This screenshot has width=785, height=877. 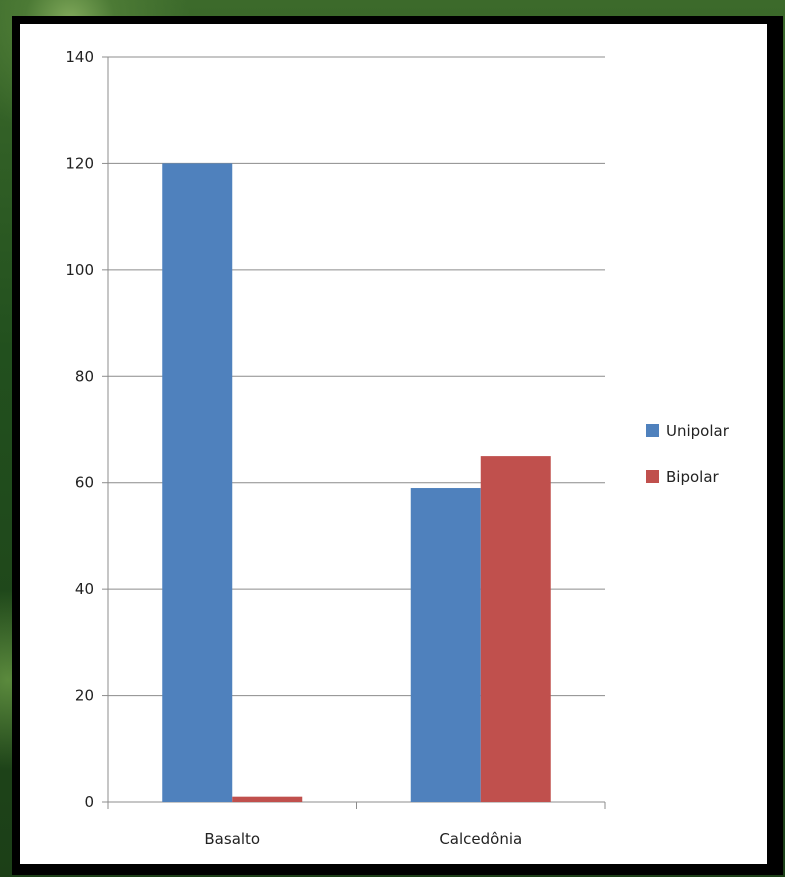 I want to click on y-tick-label: 0, so click(x=89, y=802).